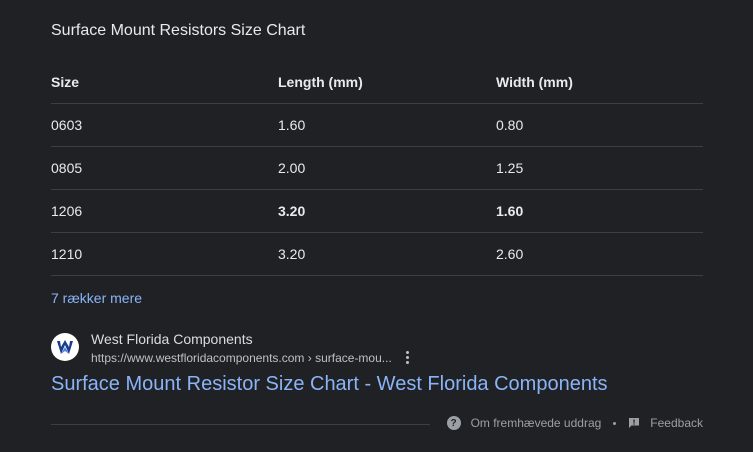 This screenshot has height=452, width=753. I want to click on table-cell-size: 0805, so click(164, 168).